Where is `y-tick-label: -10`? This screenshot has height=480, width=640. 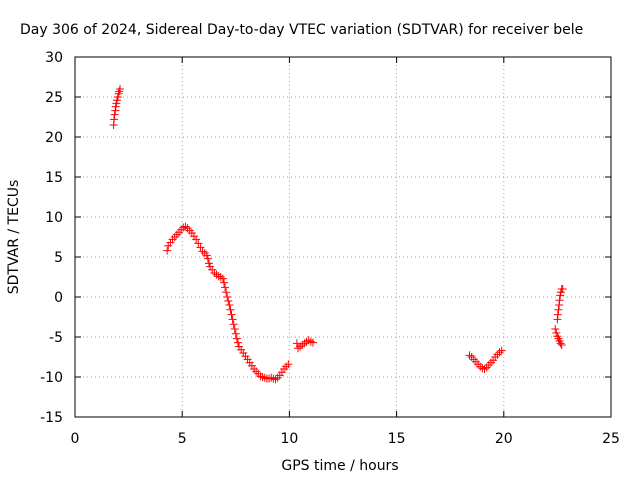
y-tick-label: -10 is located at coordinates (51, 378).